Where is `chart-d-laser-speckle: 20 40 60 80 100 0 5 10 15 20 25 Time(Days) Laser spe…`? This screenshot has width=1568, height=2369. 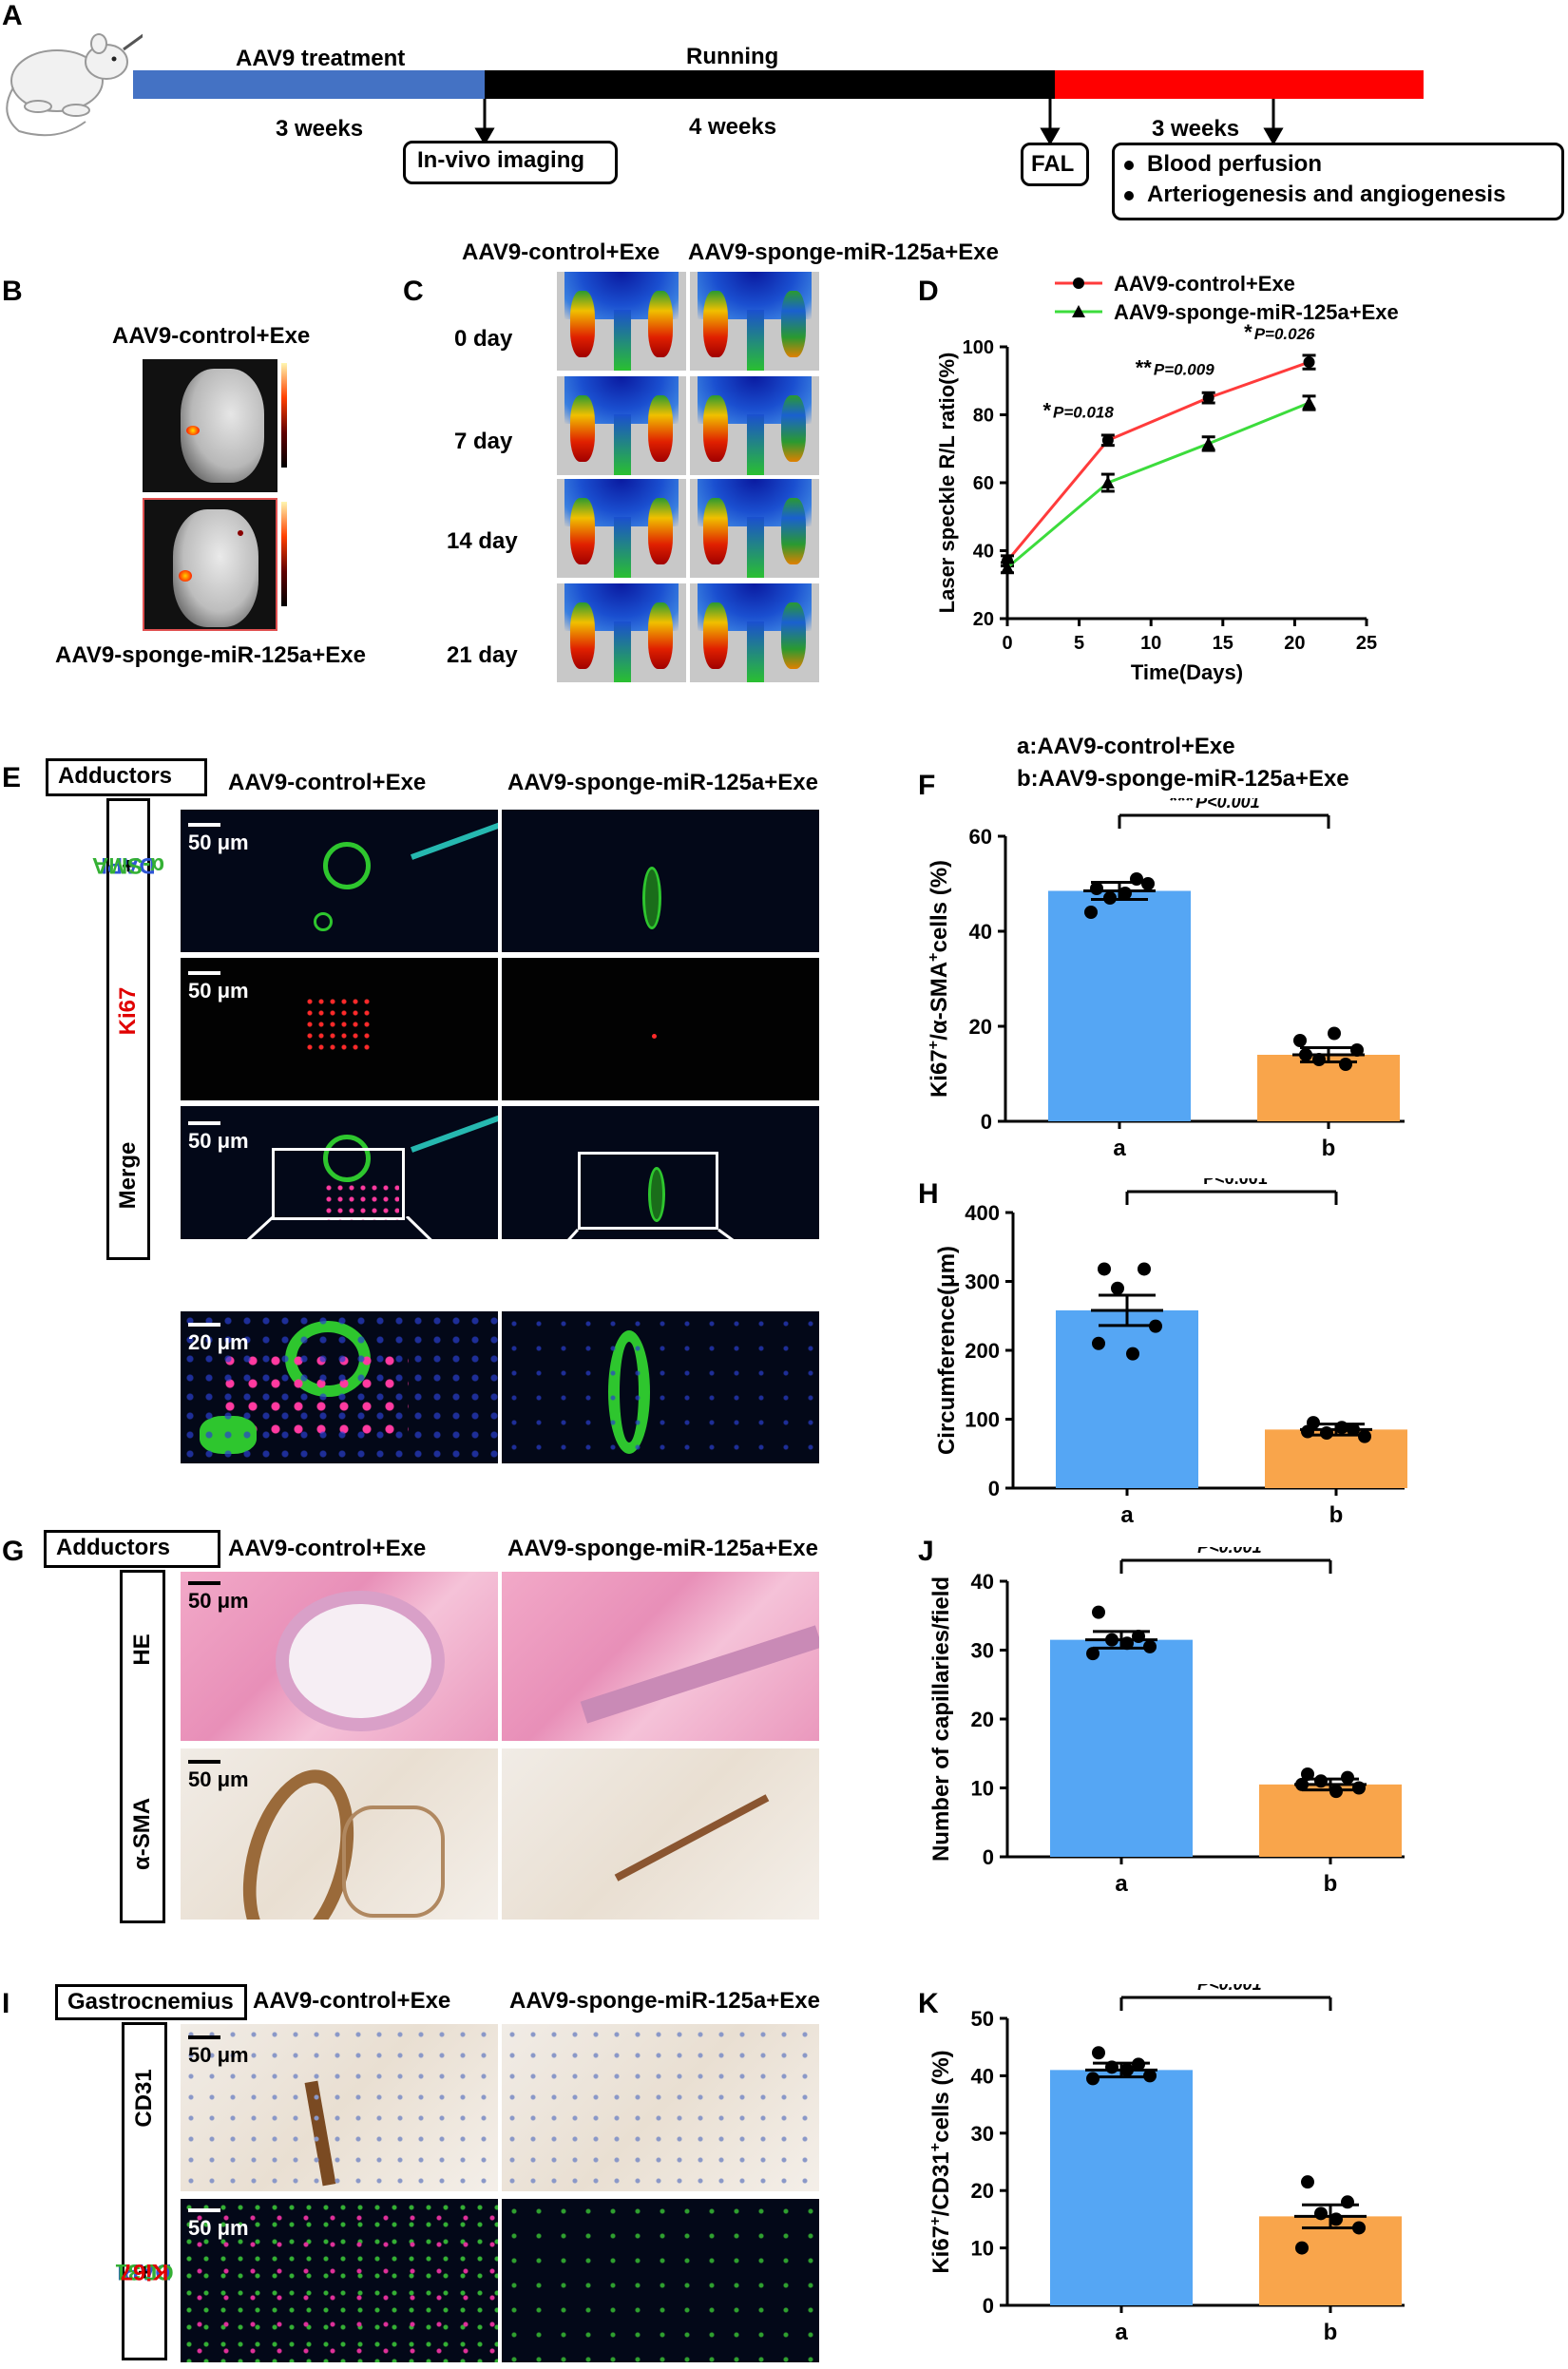
chart-d-laser-speckle: 20 40 60 80 100 0 5 10 15 20 25 Time(Days) Laser spe… is located at coordinates (1167, 478).